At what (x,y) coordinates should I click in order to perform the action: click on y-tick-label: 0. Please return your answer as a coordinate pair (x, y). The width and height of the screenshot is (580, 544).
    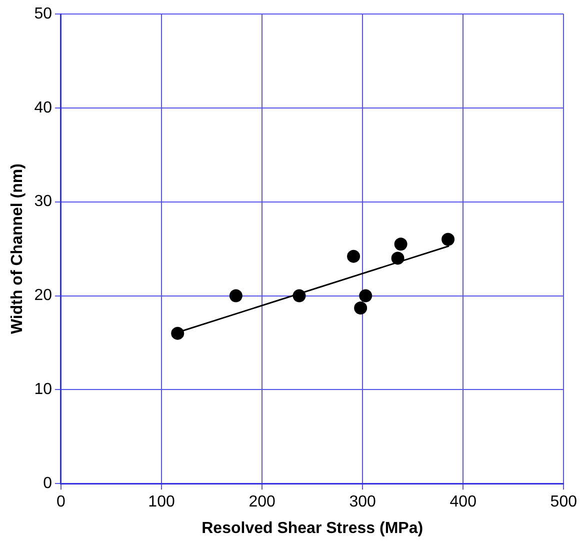
    Looking at the image, I should click on (47, 483).